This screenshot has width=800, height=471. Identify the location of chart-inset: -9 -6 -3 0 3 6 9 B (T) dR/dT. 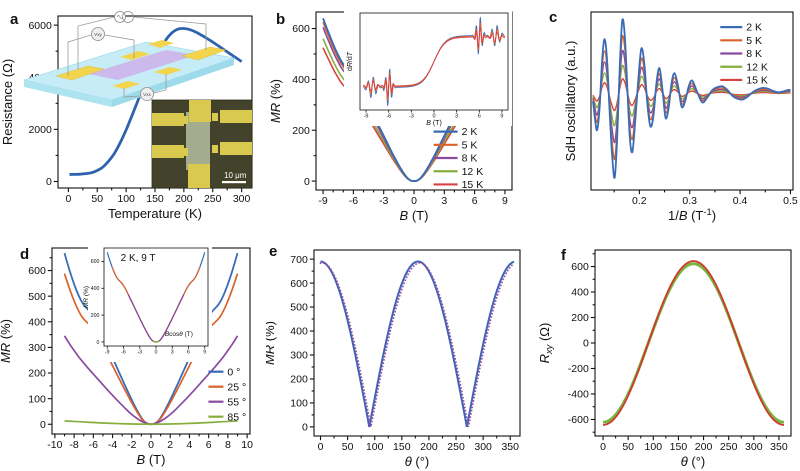
(428, 68).